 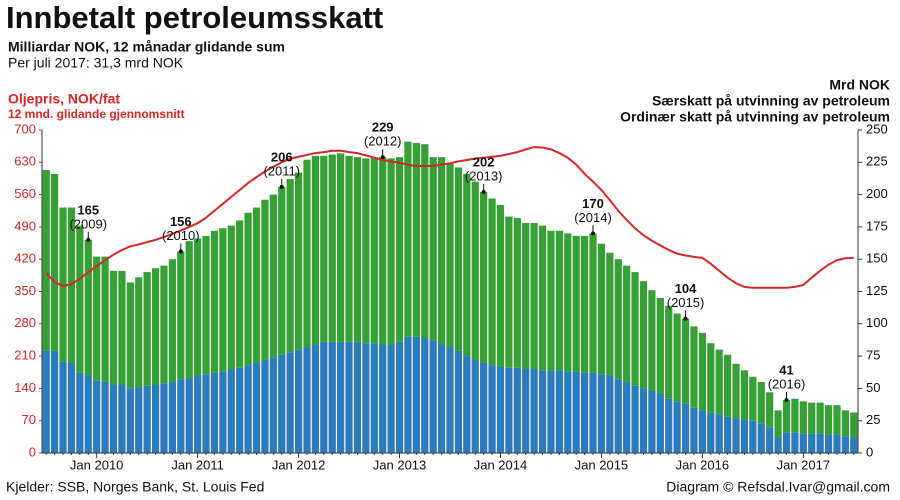 What do you see at coordinates (873, 419) in the screenshot?
I see `y2-tick-label: 25` at bounding box center [873, 419].